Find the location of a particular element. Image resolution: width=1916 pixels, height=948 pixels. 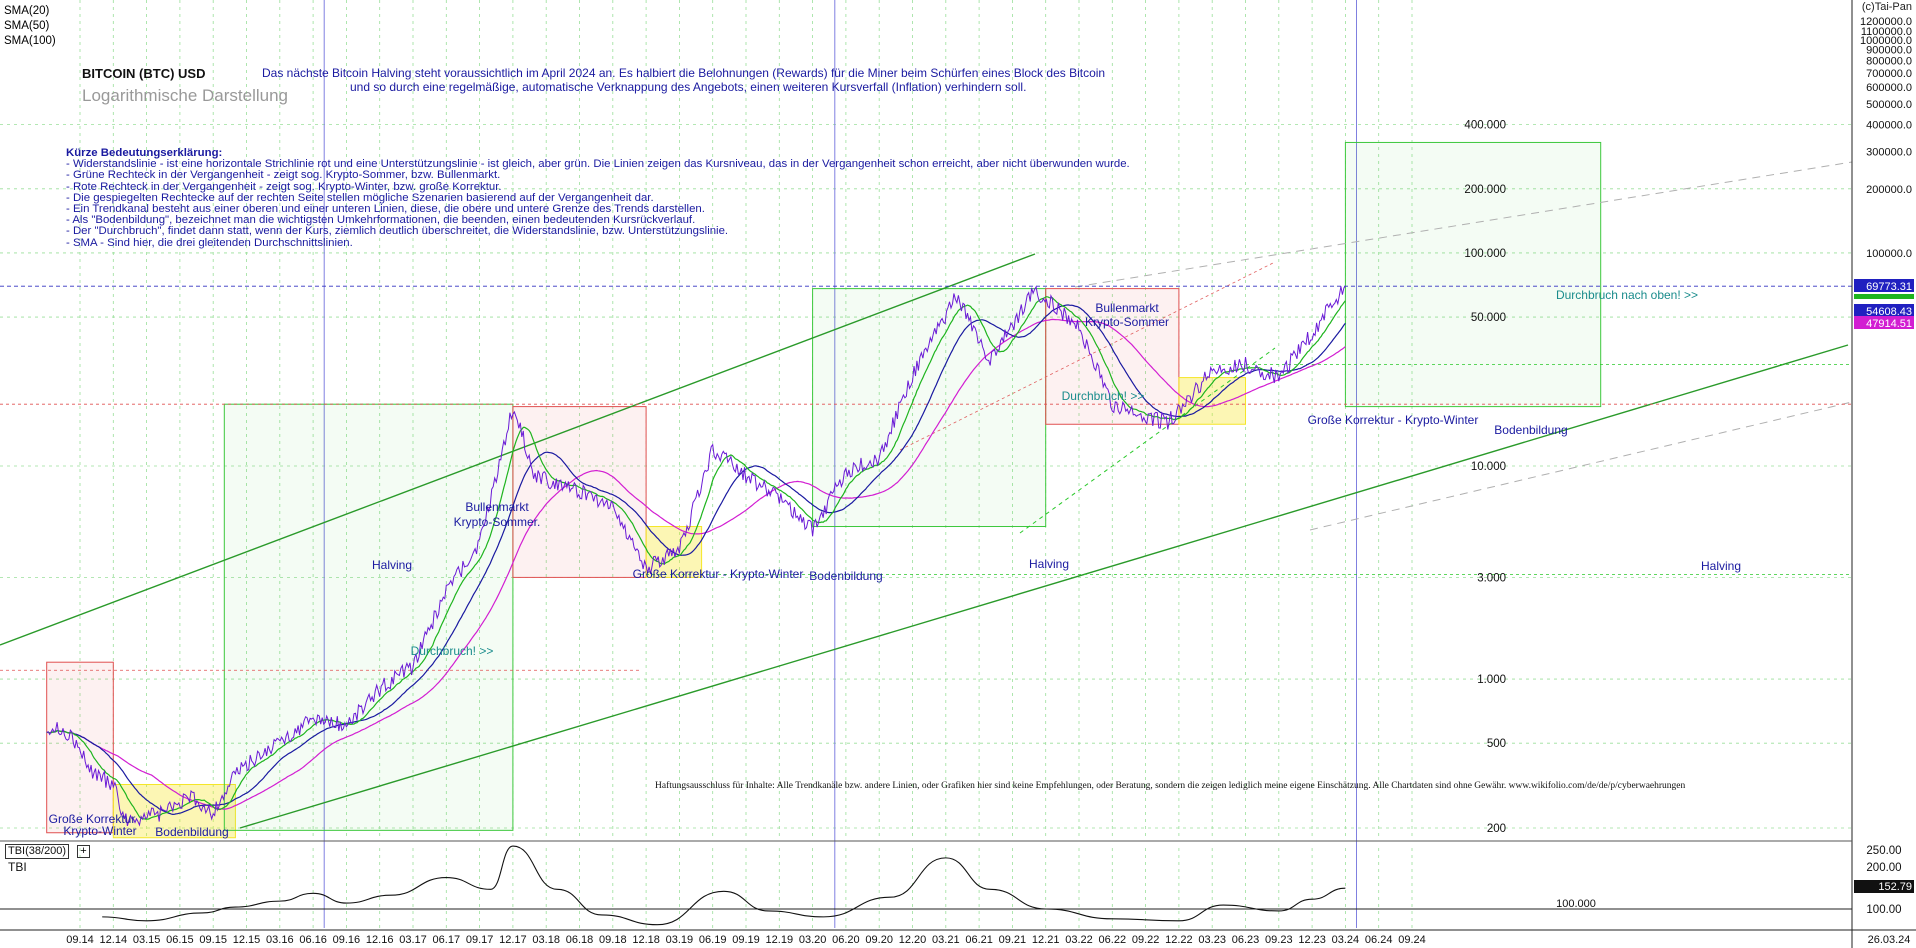

chart-annotation: Krypto-Sommer is located at coordinates (1127, 322).